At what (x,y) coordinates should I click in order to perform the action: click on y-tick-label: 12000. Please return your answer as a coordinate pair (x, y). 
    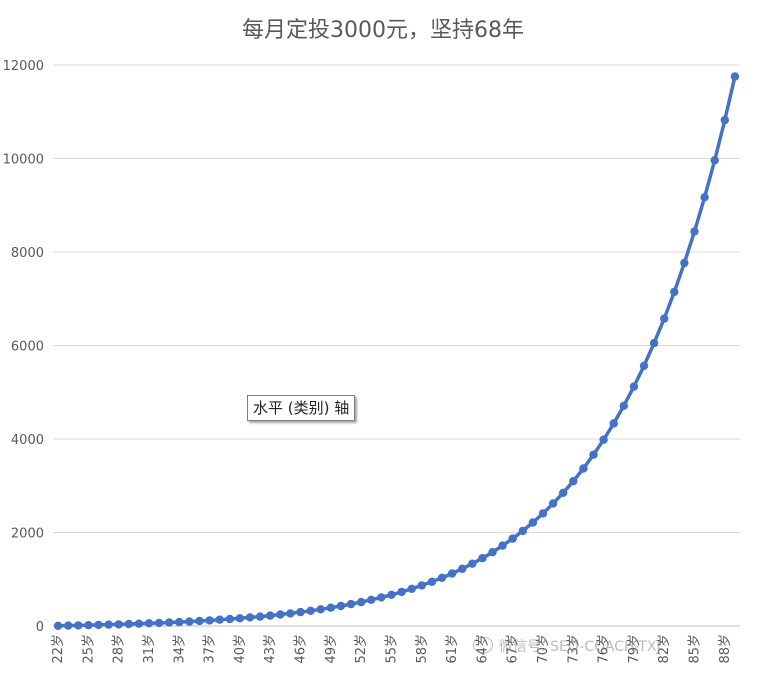
    Looking at the image, I should click on (23, 66).